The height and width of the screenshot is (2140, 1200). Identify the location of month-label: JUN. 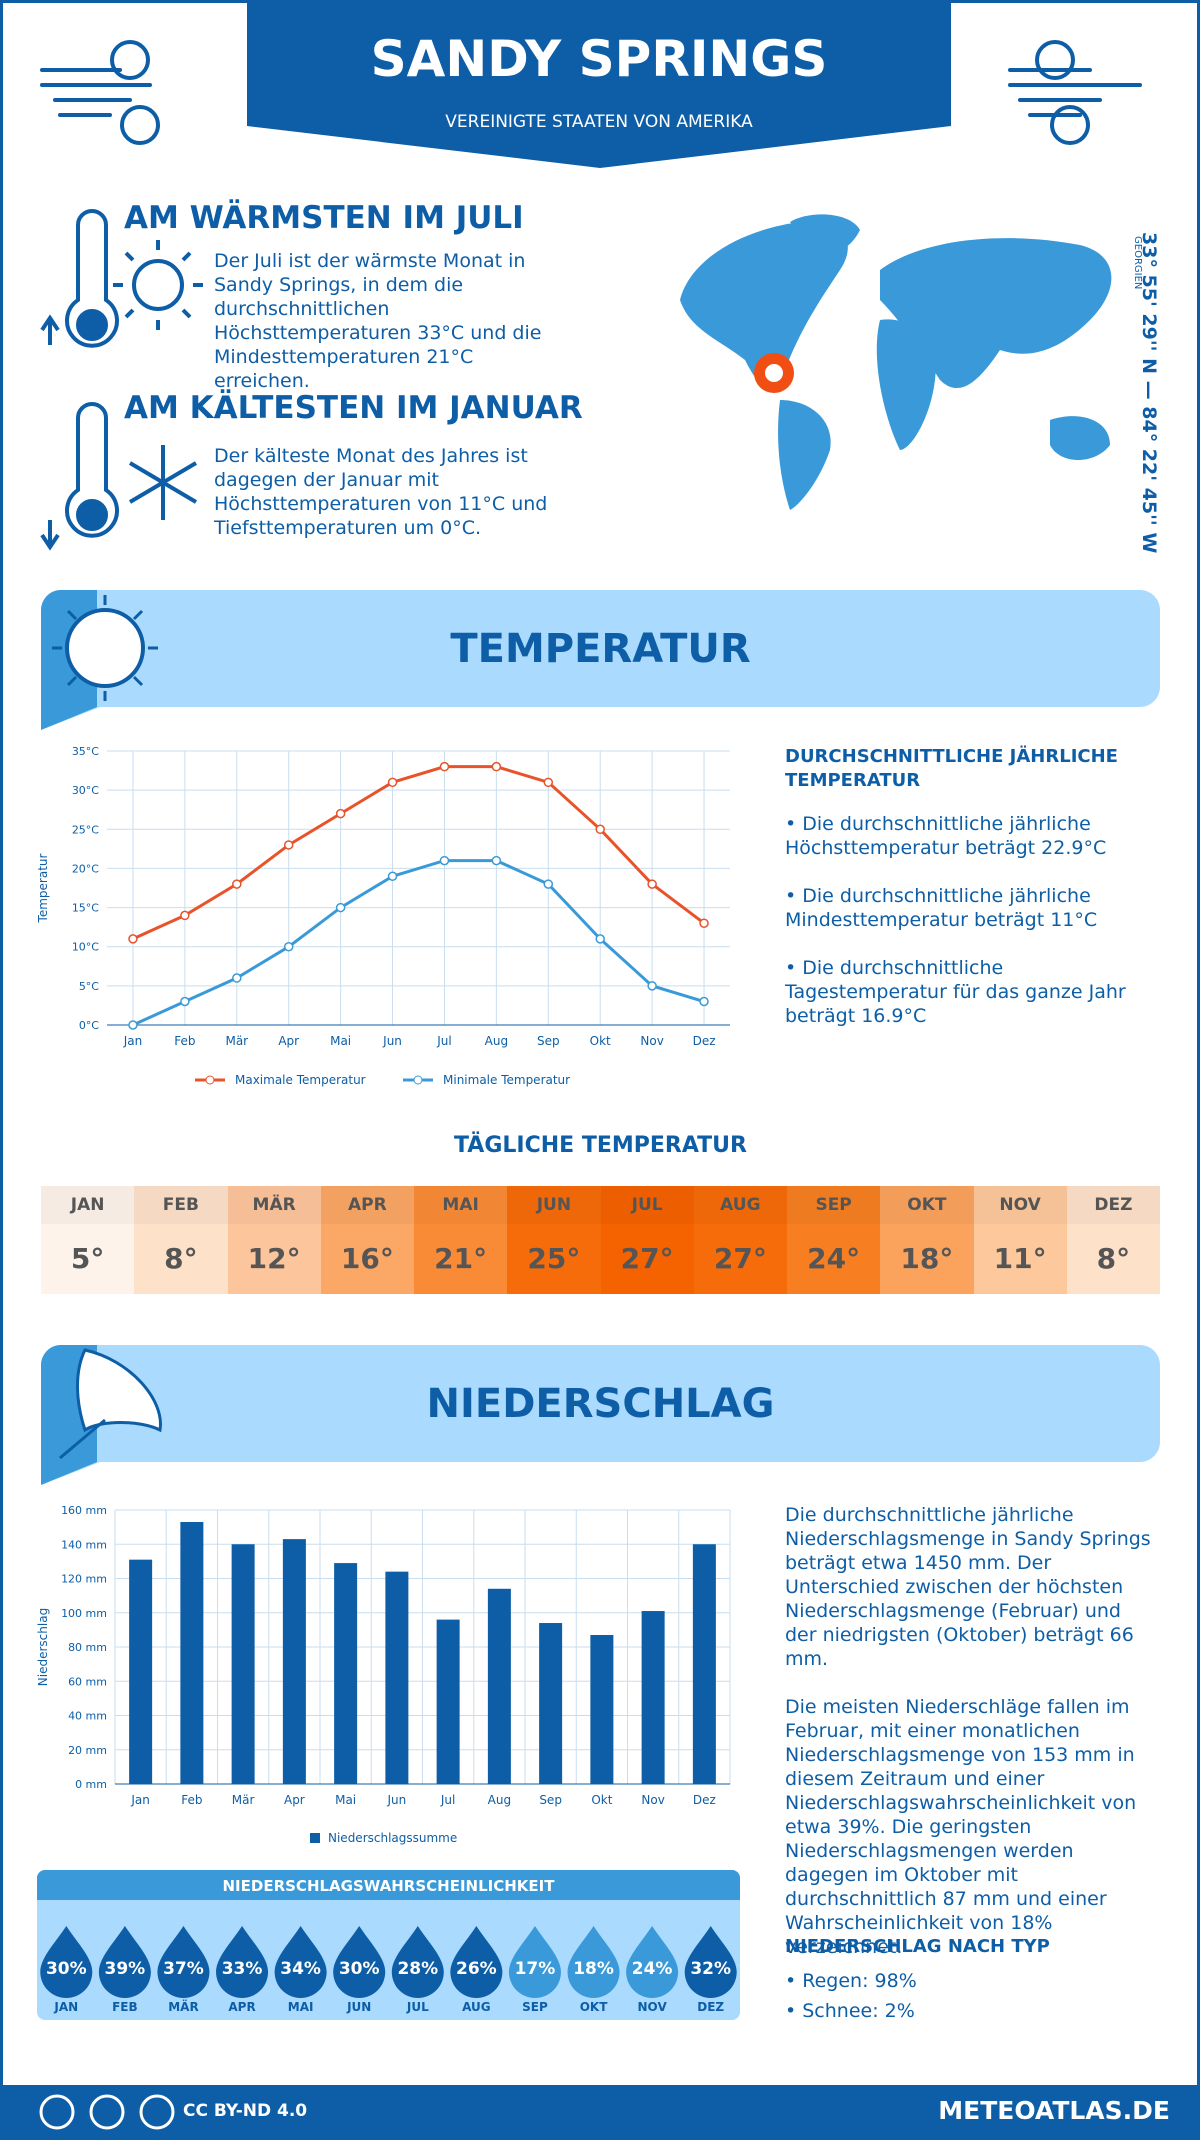
(553, 1205).